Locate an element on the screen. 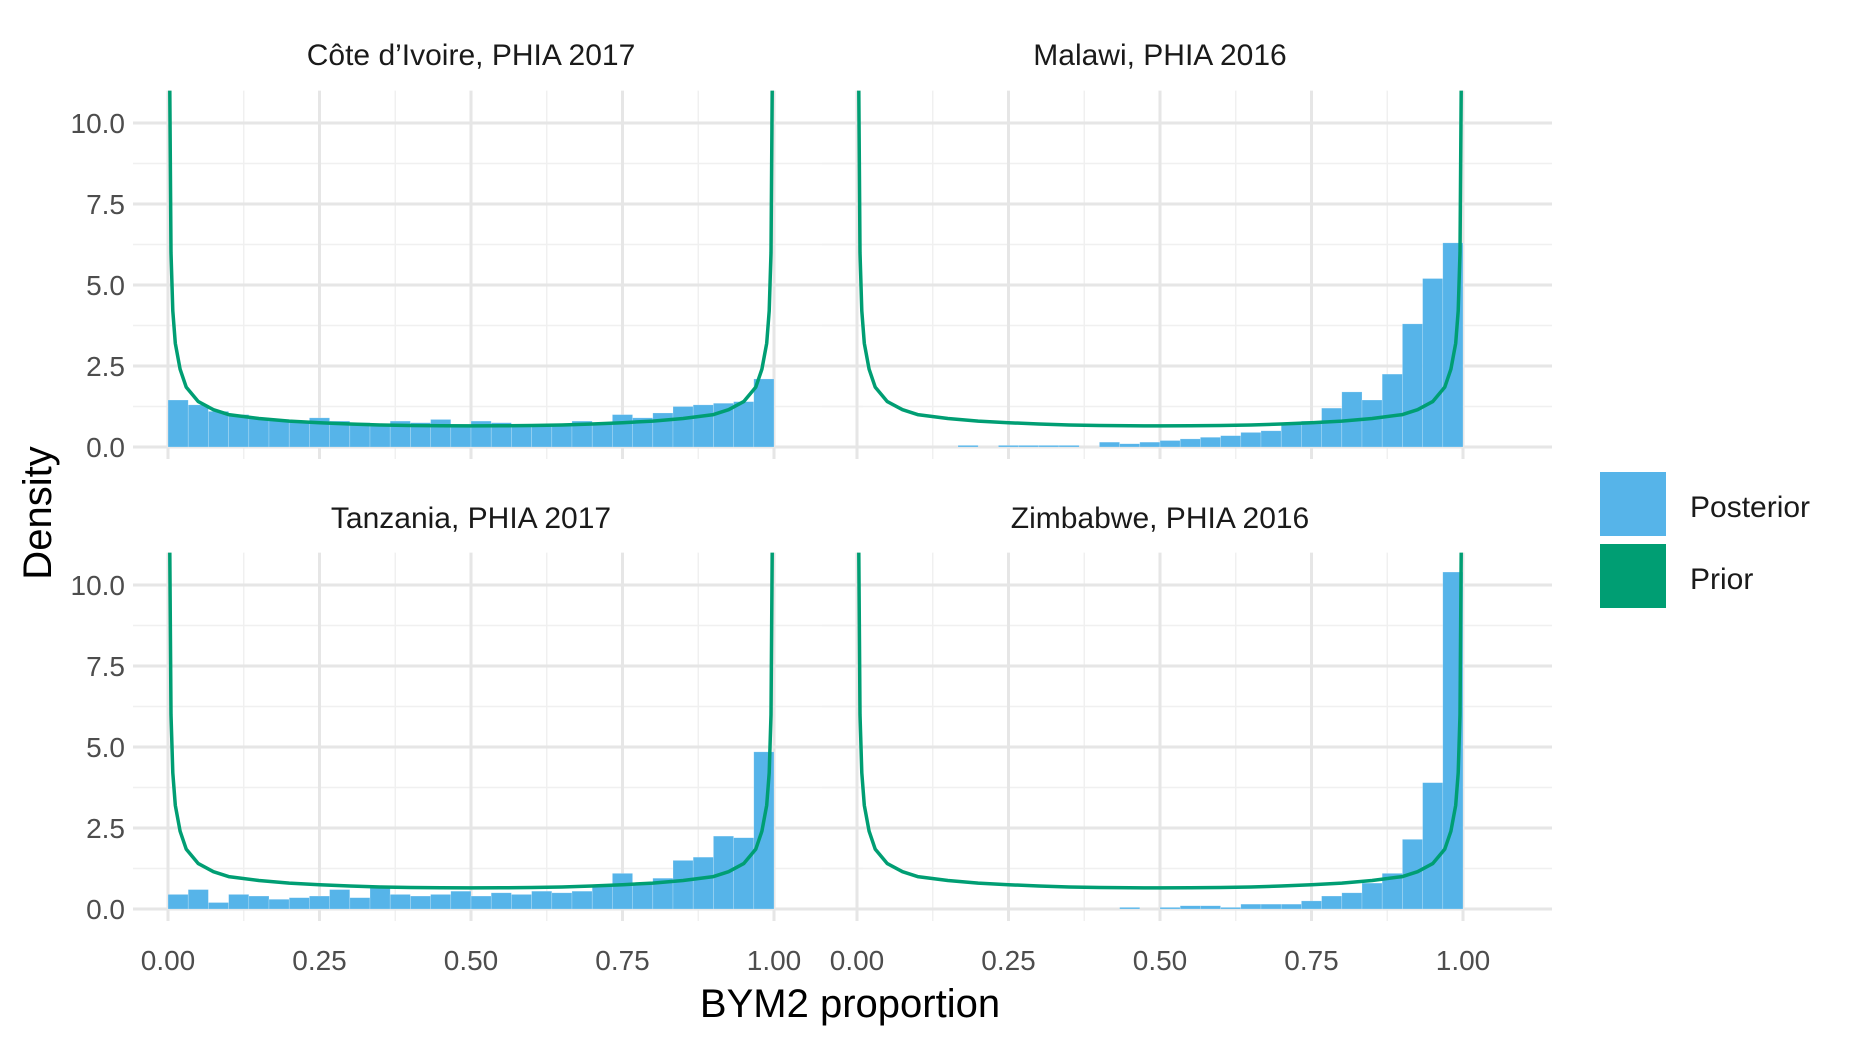  y-tick-label: 7.5 is located at coordinates (105, 666).